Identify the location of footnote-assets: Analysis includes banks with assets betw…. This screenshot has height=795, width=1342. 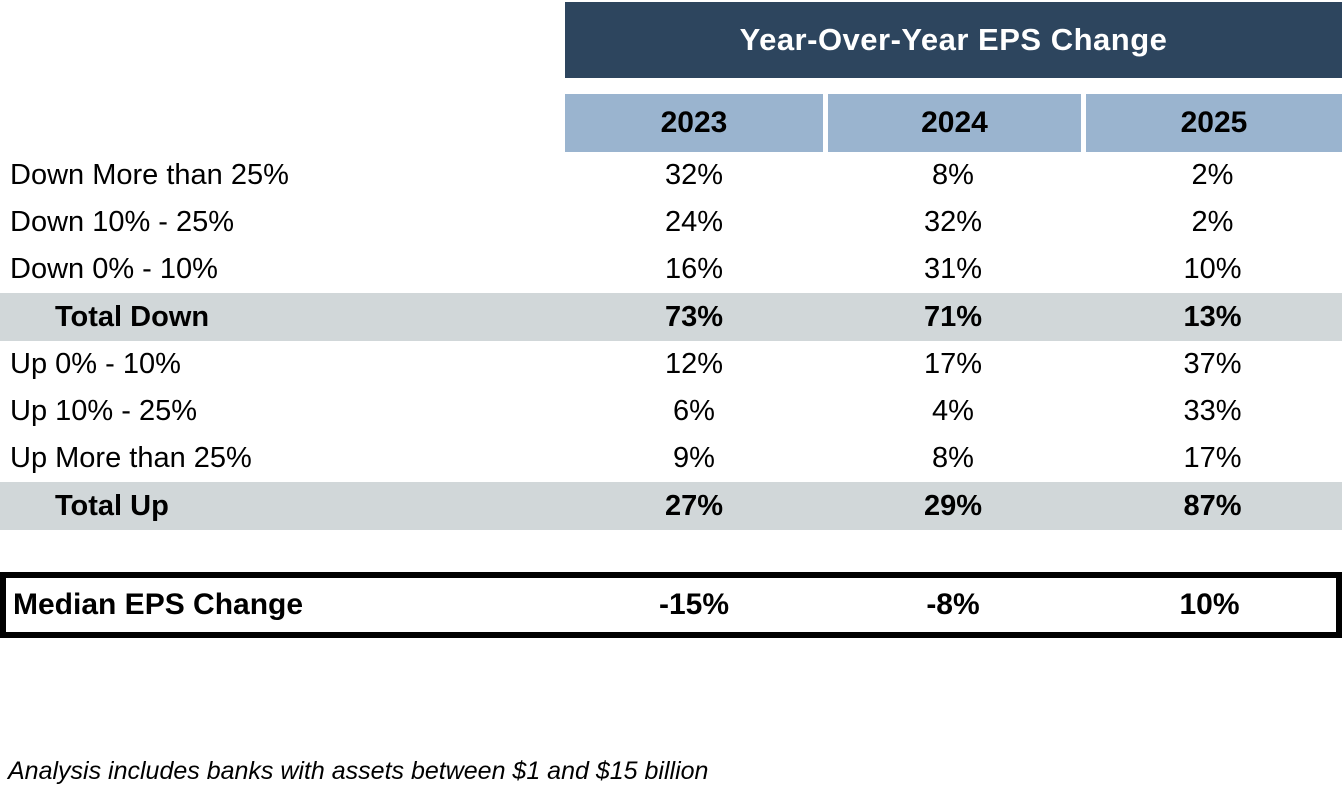
(358, 771).